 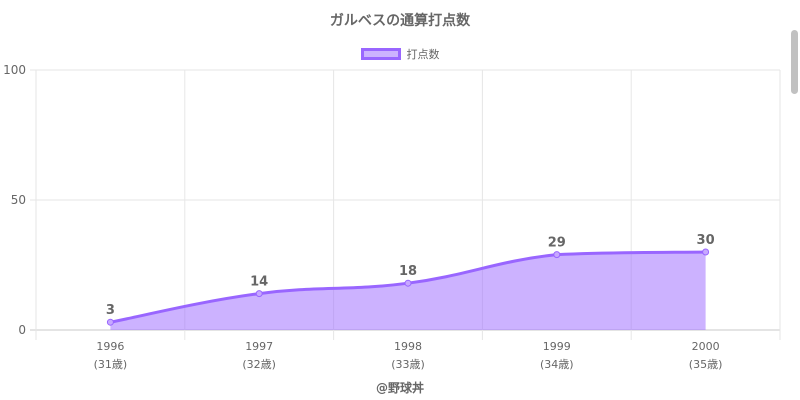 What do you see at coordinates (706, 346) in the screenshot?
I see `x-tick-label: 2000` at bounding box center [706, 346].